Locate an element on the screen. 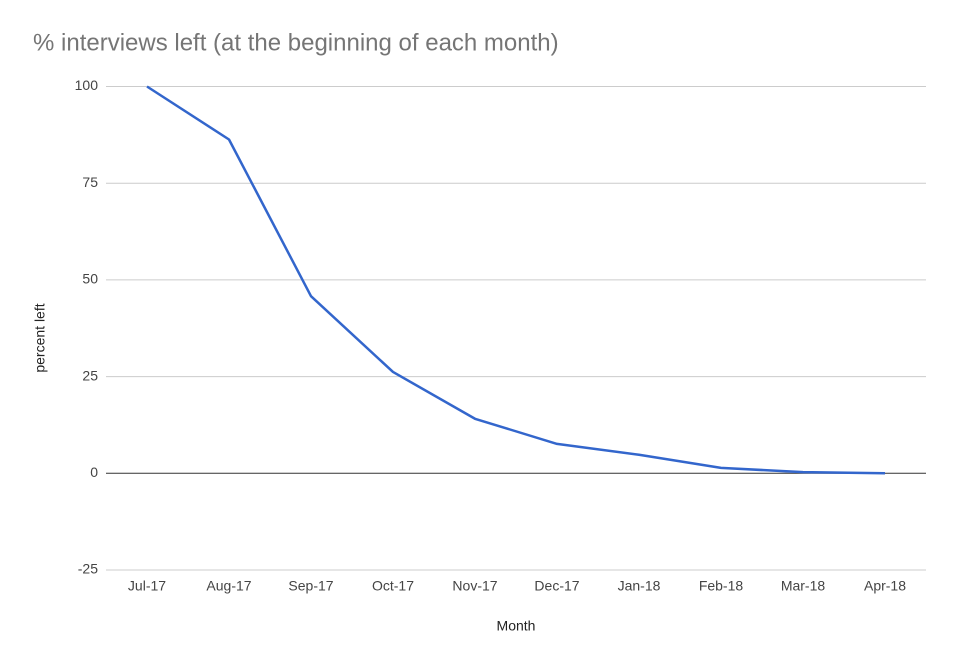  x-tick-label: Dec-17 is located at coordinates (556, 586).